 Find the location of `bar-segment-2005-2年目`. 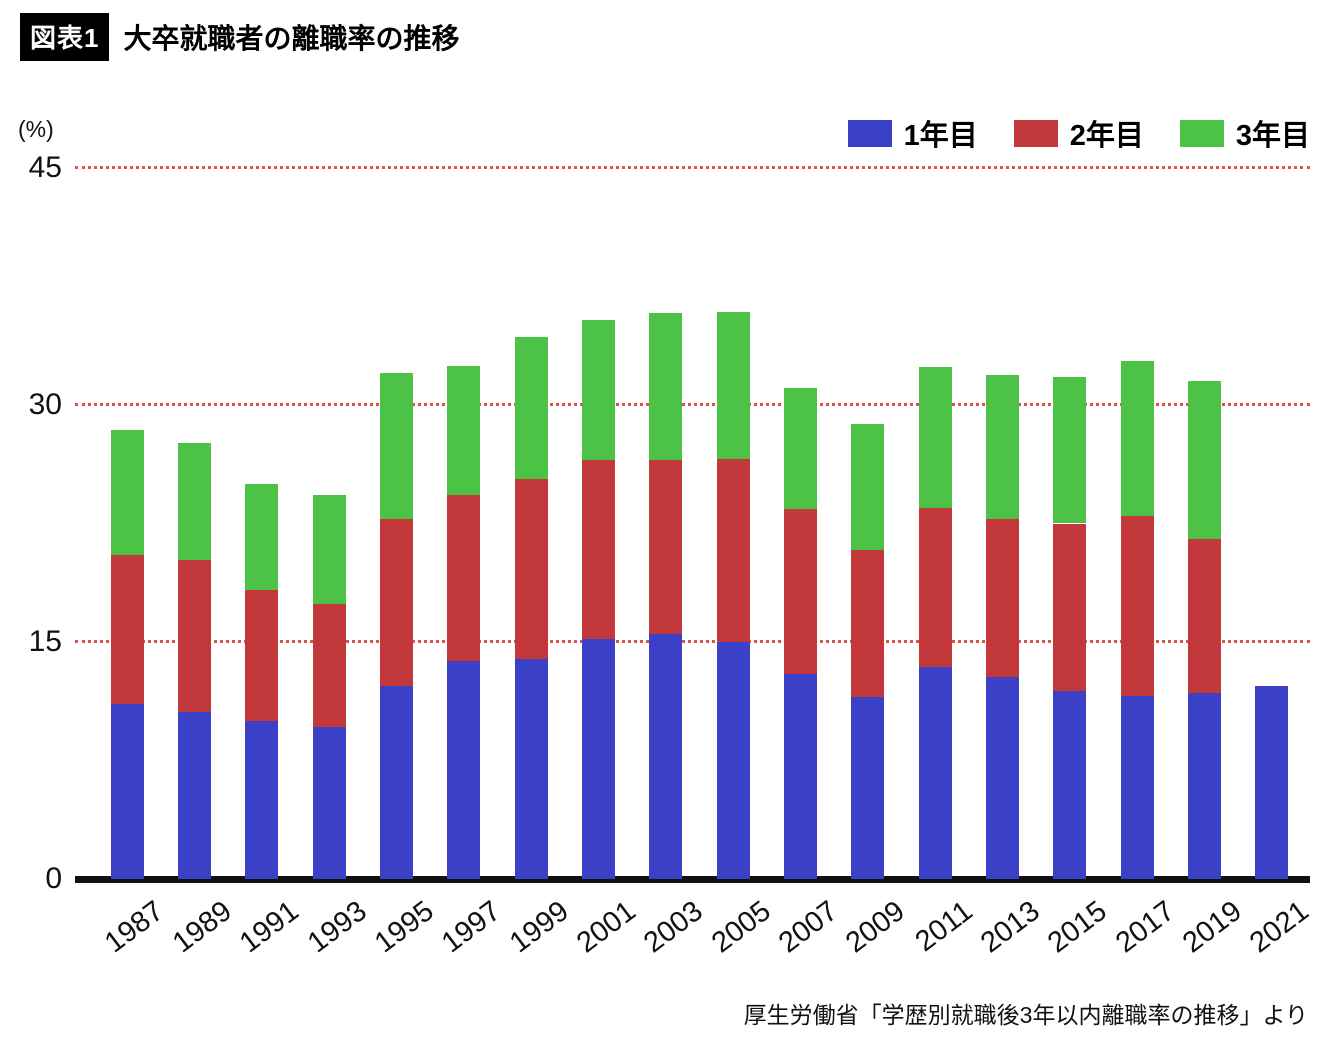

bar-segment-2005-2年目 is located at coordinates (733, 550).